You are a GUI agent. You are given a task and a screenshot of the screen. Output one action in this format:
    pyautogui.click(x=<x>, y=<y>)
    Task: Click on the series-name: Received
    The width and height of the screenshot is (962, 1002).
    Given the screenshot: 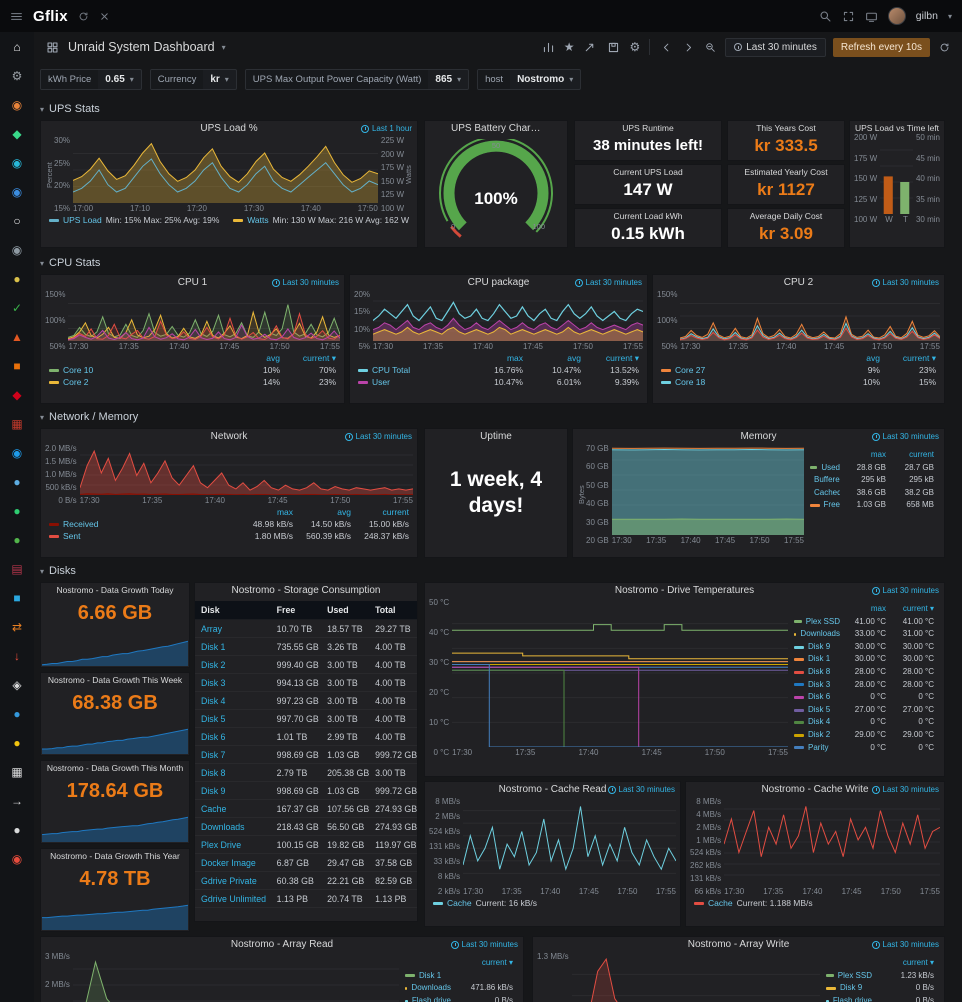 What is the action you would take?
    pyautogui.click(x=81, y=524)
    